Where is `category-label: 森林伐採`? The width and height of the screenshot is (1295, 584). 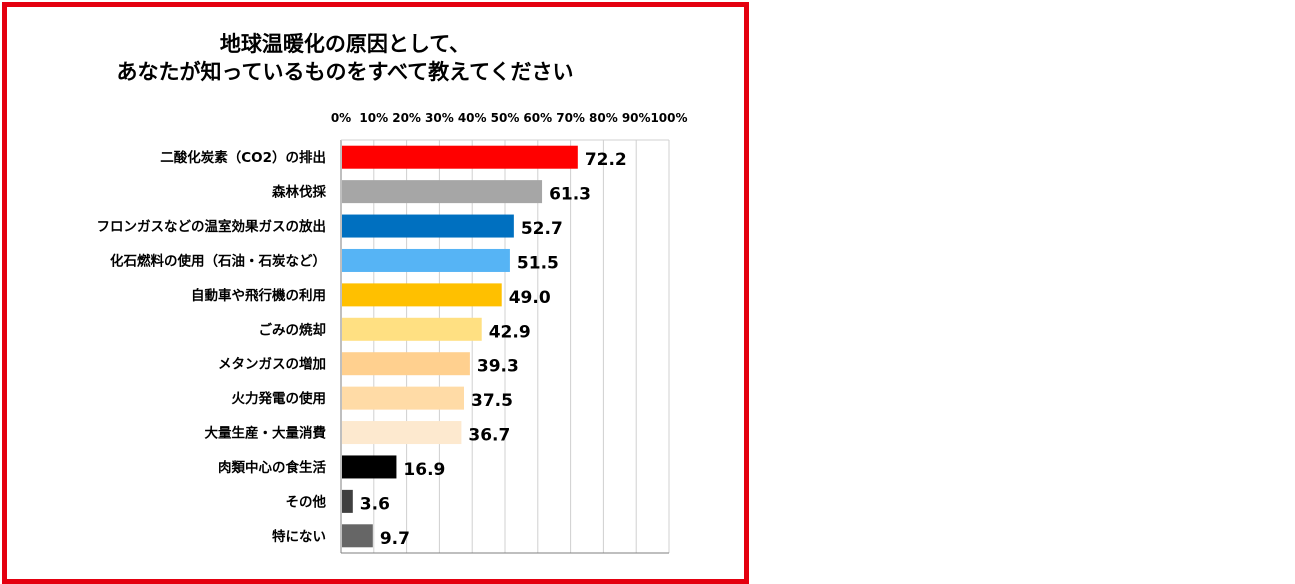
category-label: 森林伐採 is located at coordinates (299, 192).